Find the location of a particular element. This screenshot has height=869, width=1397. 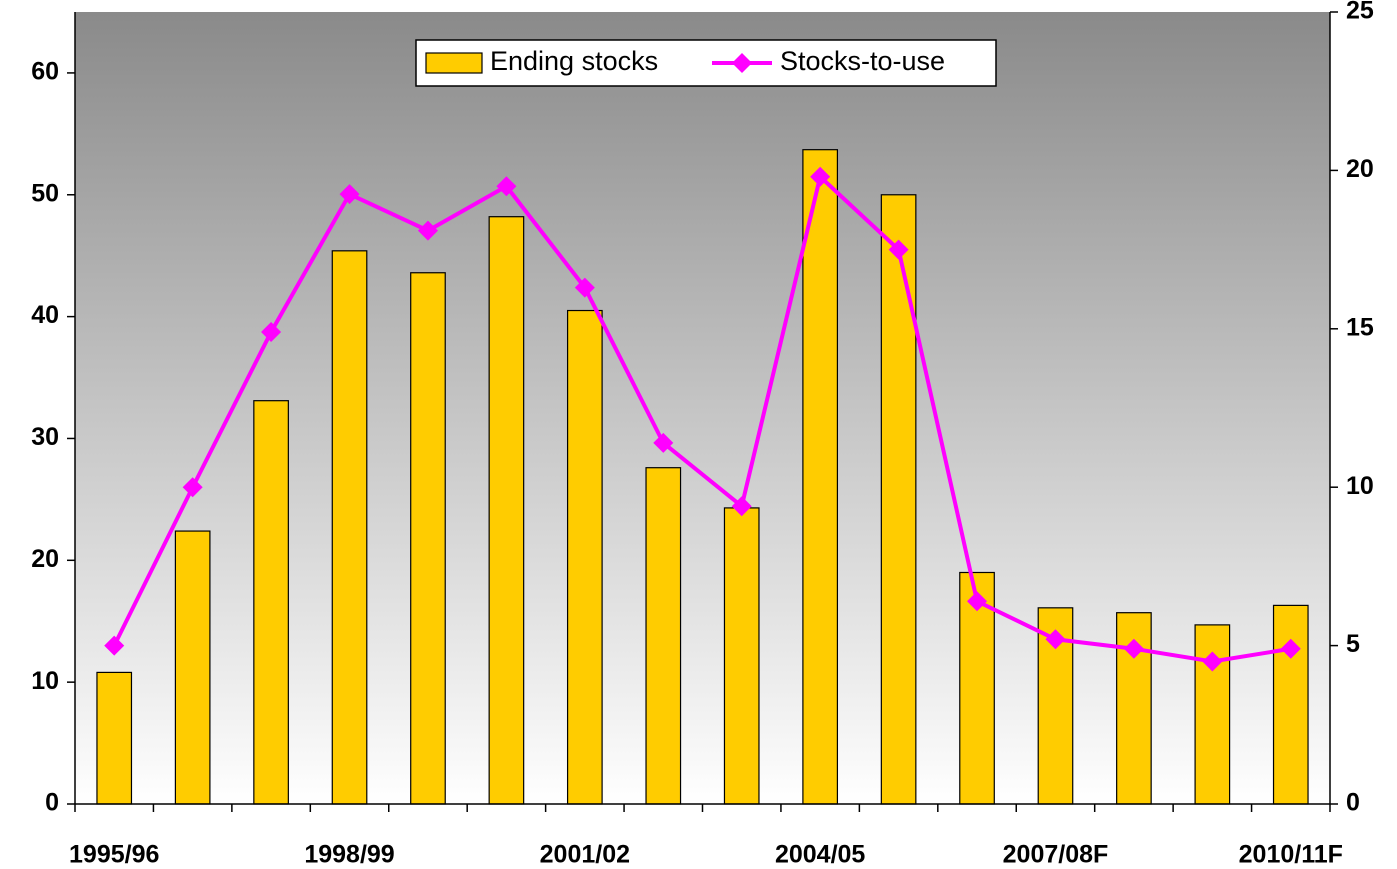

x-tick-label: 2001/02 is located at coordinates (585, 855).